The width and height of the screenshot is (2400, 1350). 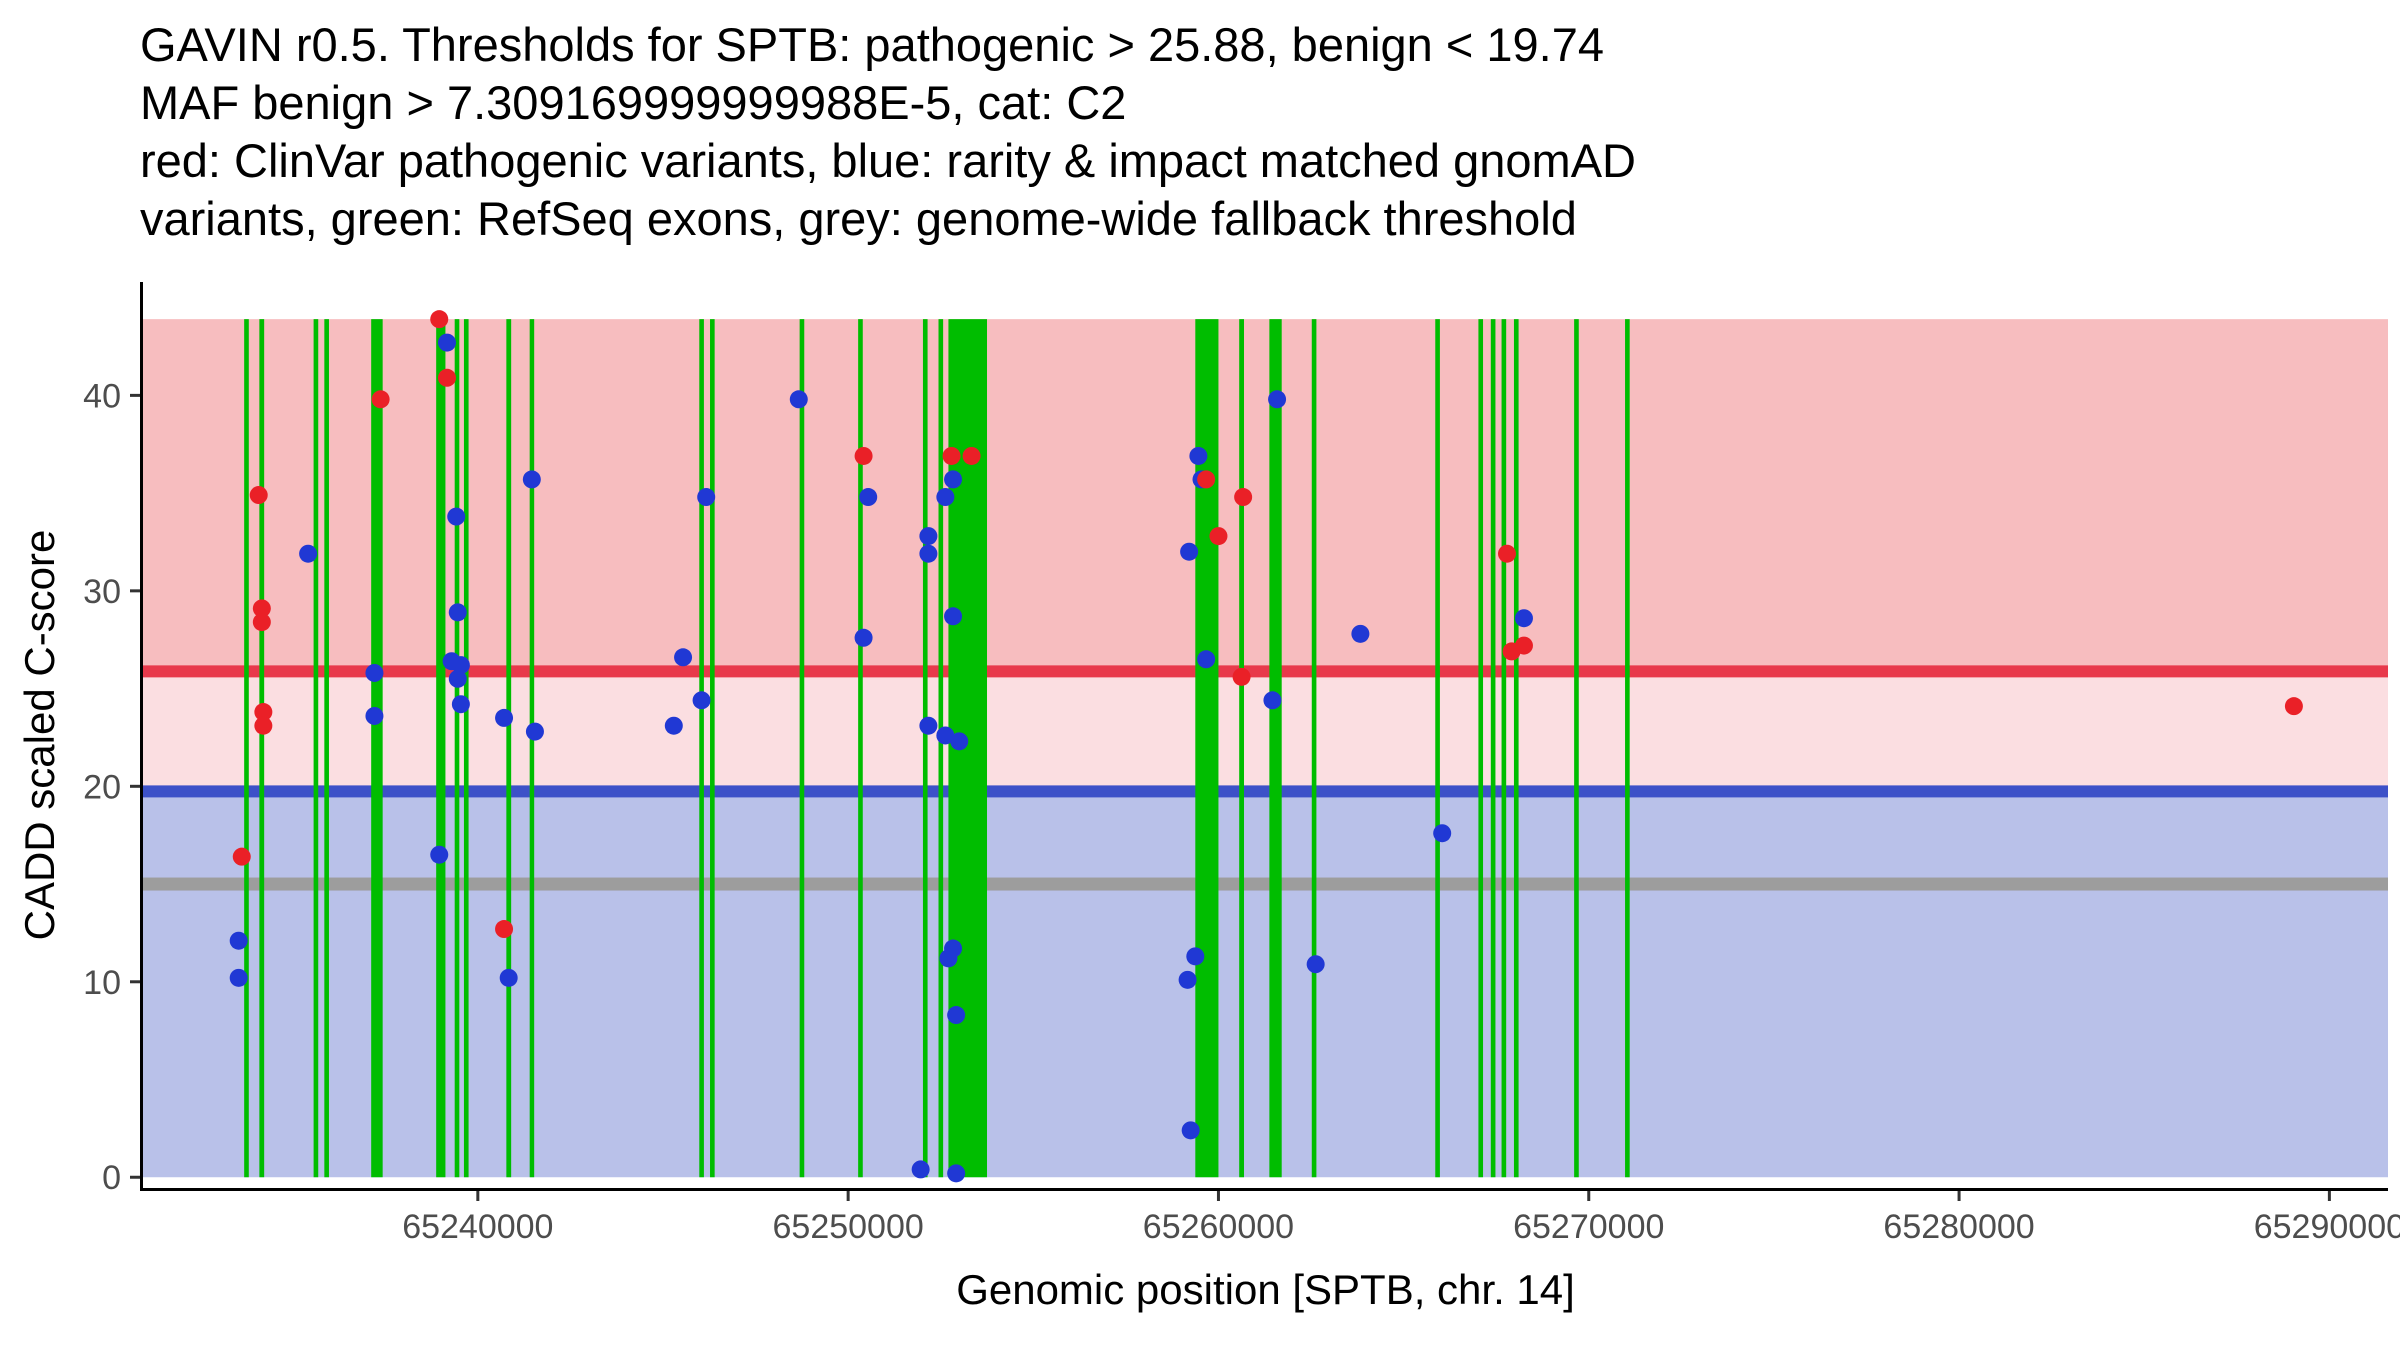 I want to click on x-axis-line, so click(x=1264, y=1189).